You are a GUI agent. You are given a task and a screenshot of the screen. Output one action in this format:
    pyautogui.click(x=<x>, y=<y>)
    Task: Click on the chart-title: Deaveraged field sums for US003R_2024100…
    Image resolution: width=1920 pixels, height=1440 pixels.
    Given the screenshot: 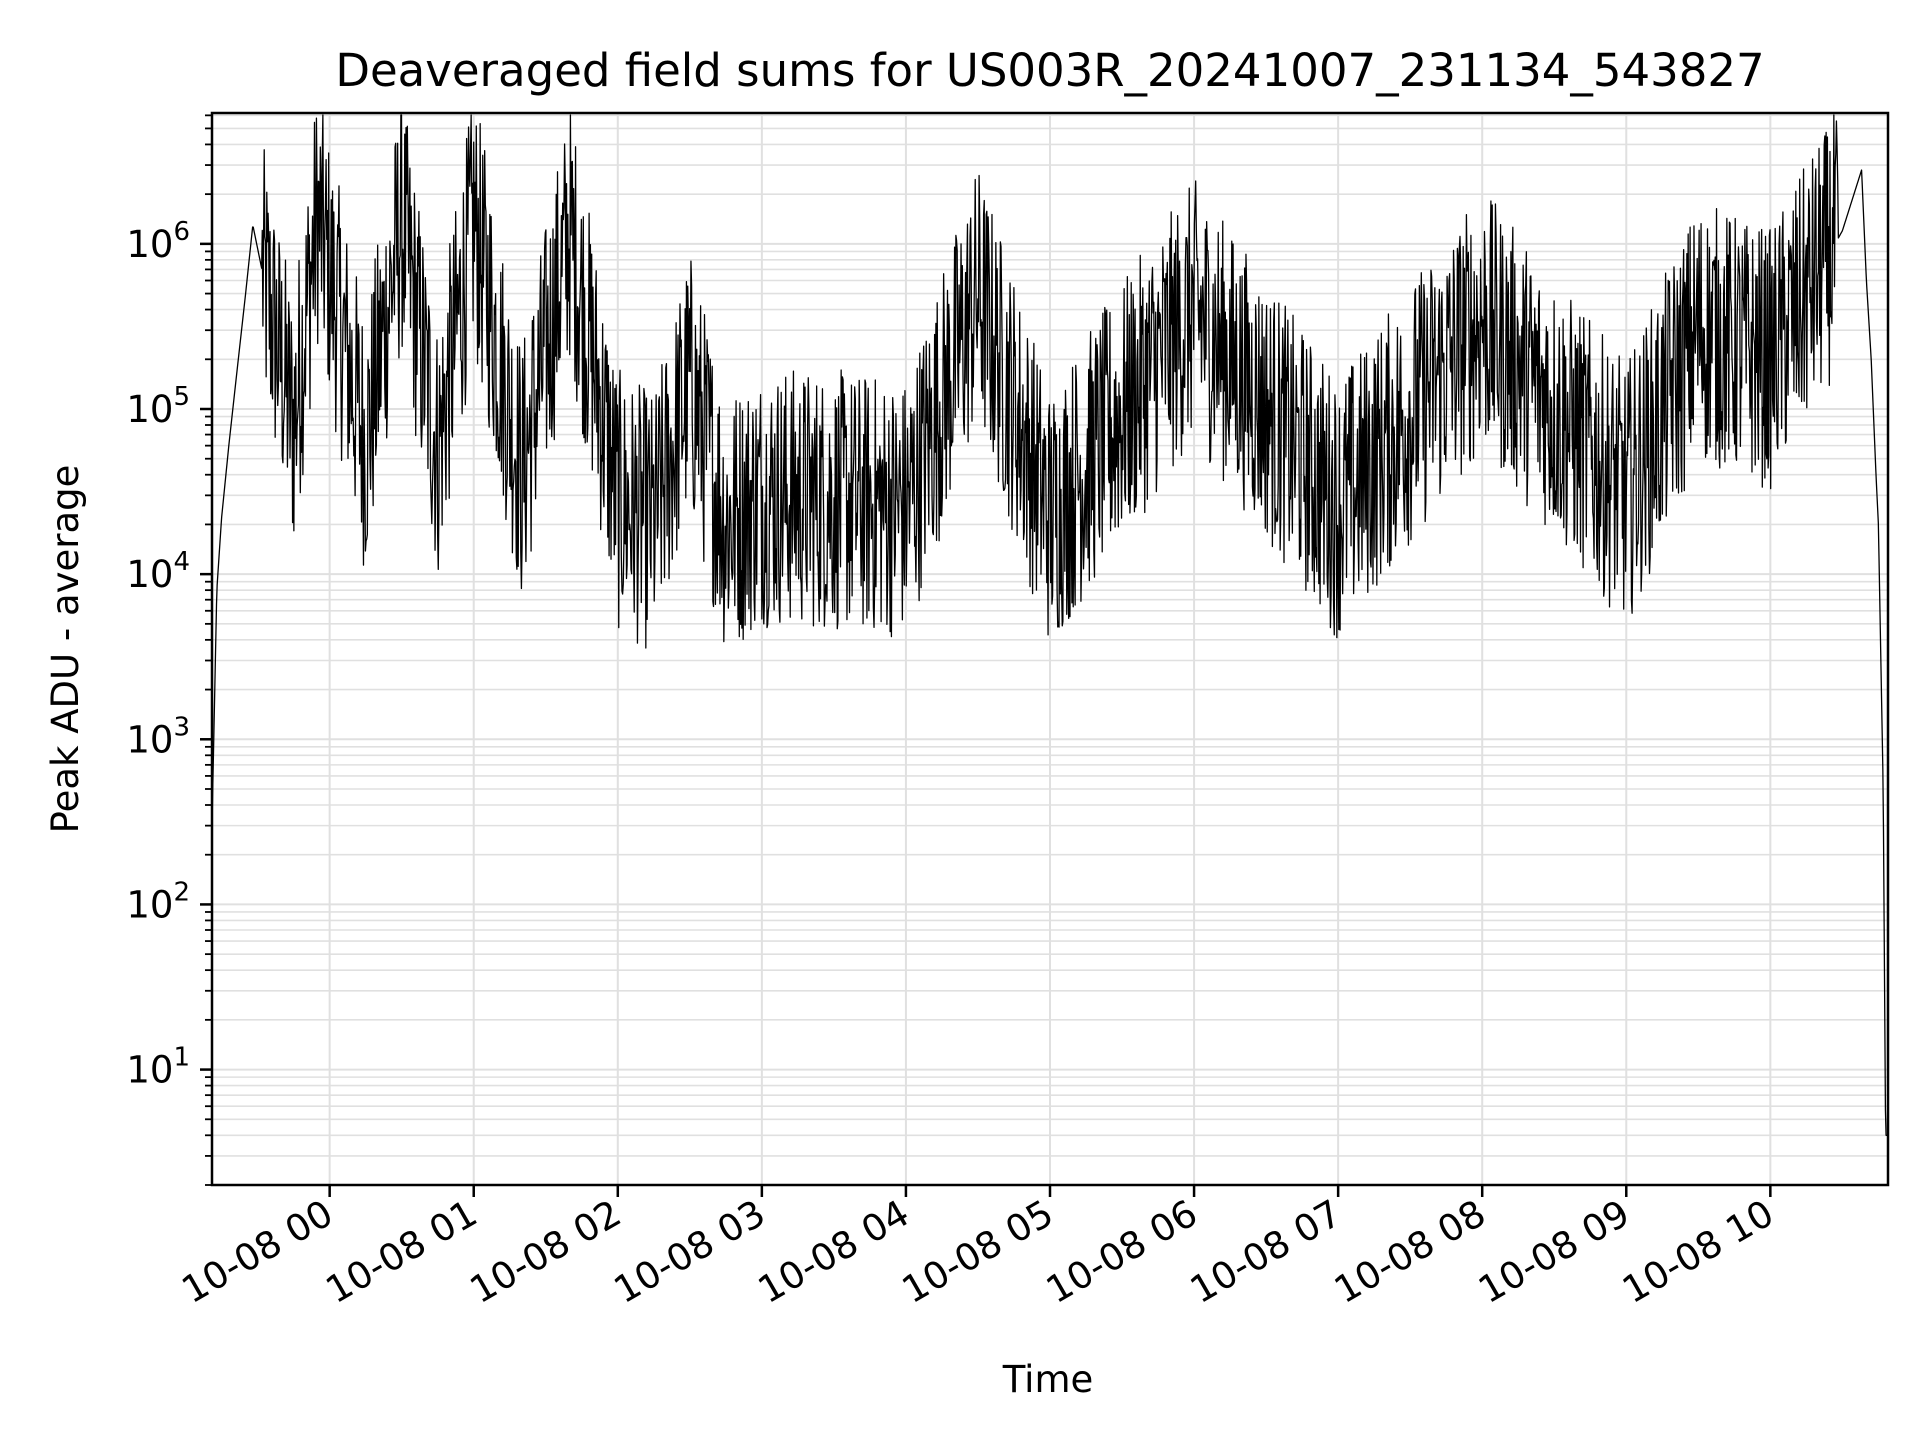 What is the action you would take?
    pyautogui.click(x=1049, y=70)
    